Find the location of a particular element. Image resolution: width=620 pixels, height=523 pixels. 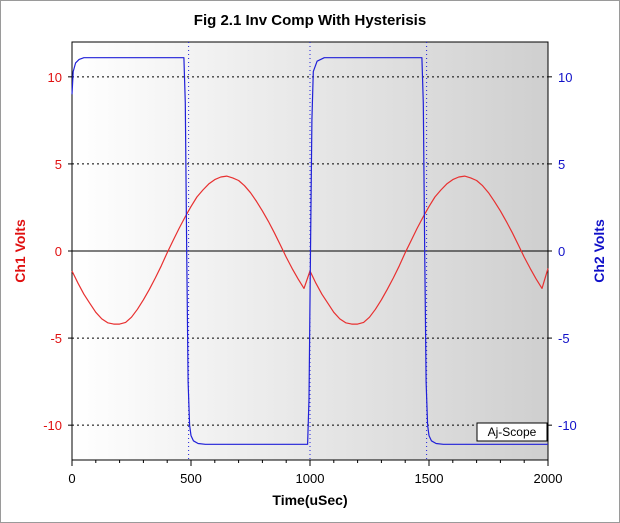

y-axis-title-right: Ch2 Volts is located at coordinates (599, 251).